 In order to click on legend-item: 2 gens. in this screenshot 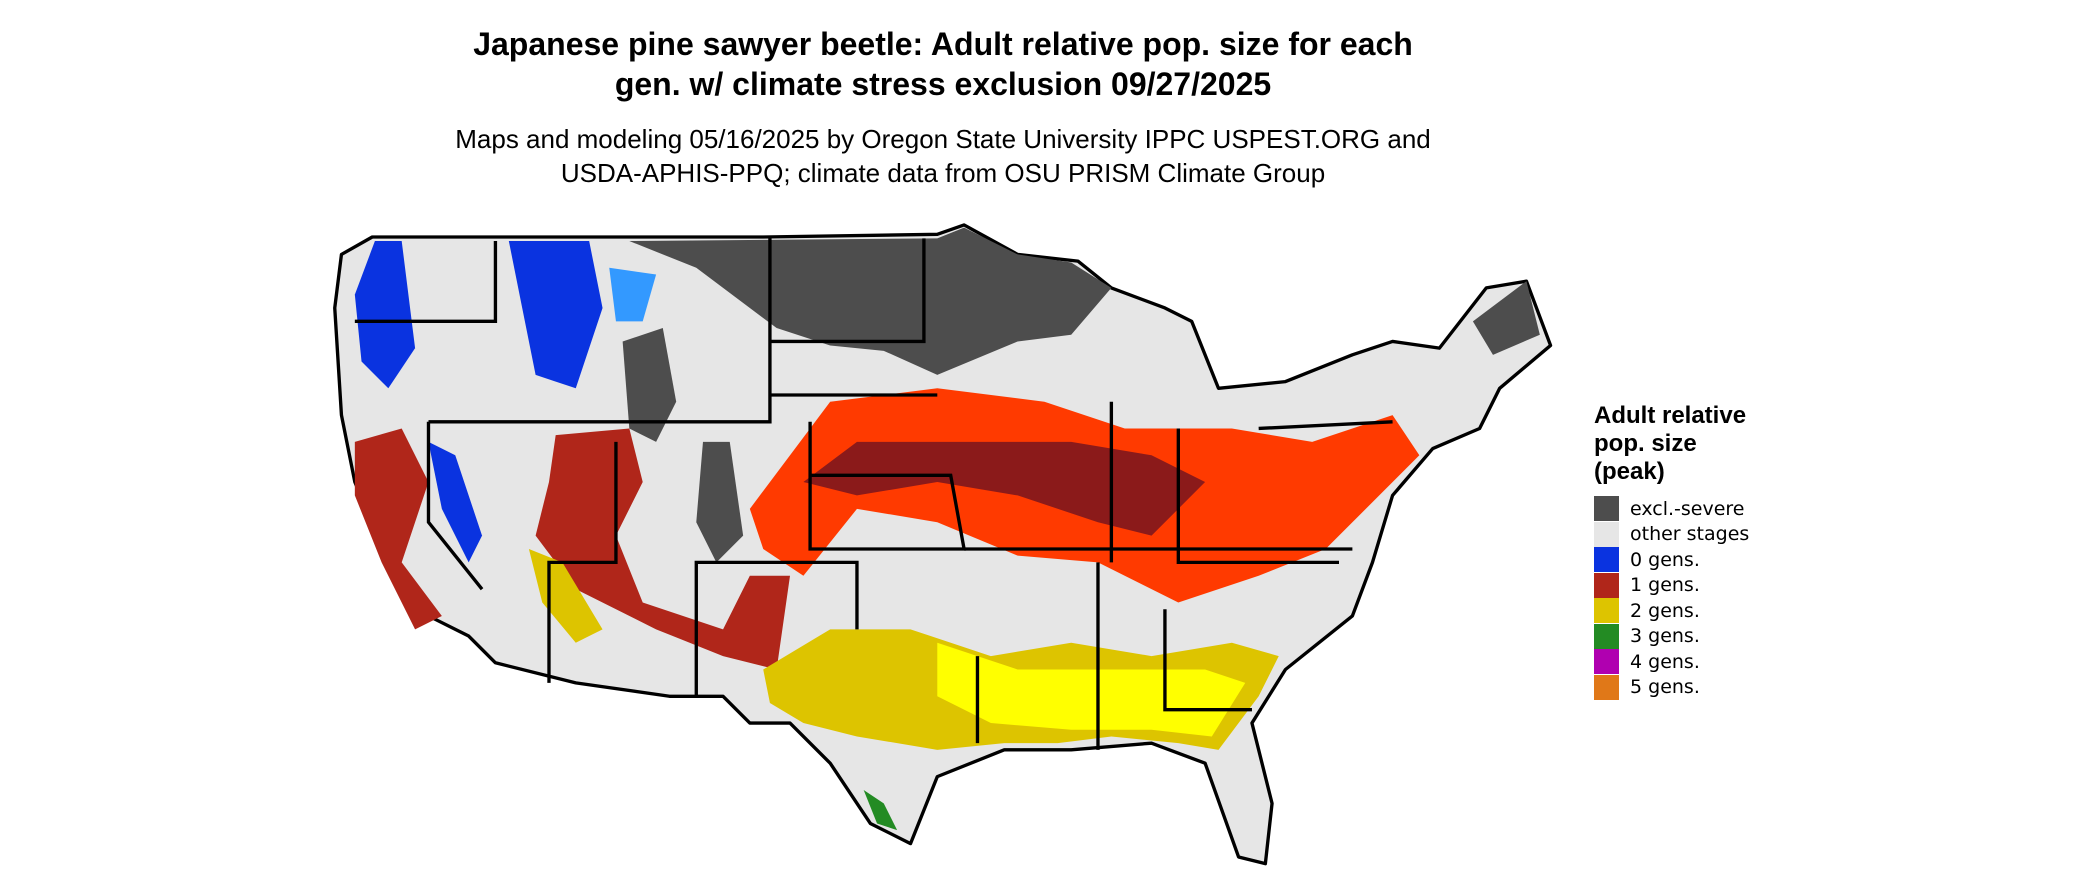, I will do `click(1671, 611)`.